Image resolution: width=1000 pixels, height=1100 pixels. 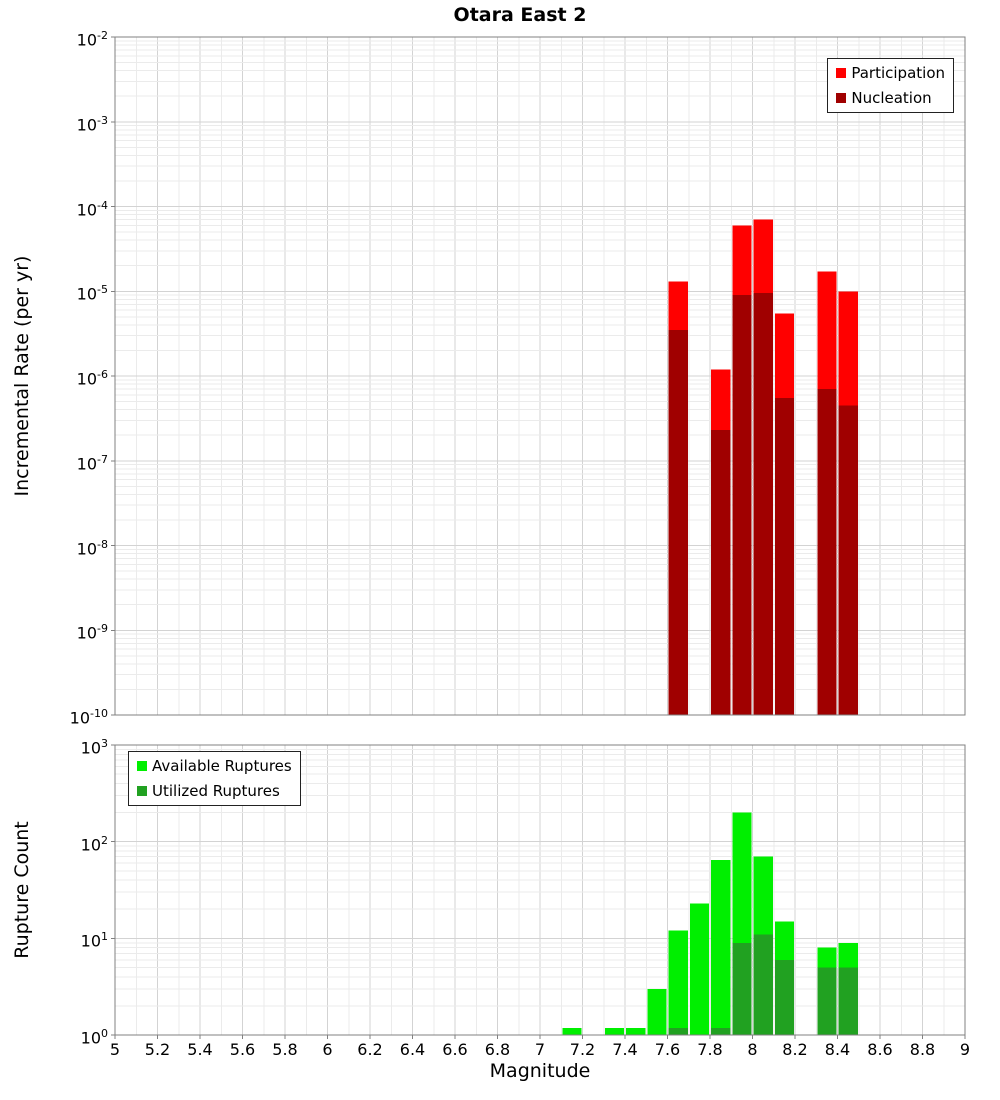 I want to click on top-y-axis-label: Incremental Rate (per yr), so click(x=22, y=376).